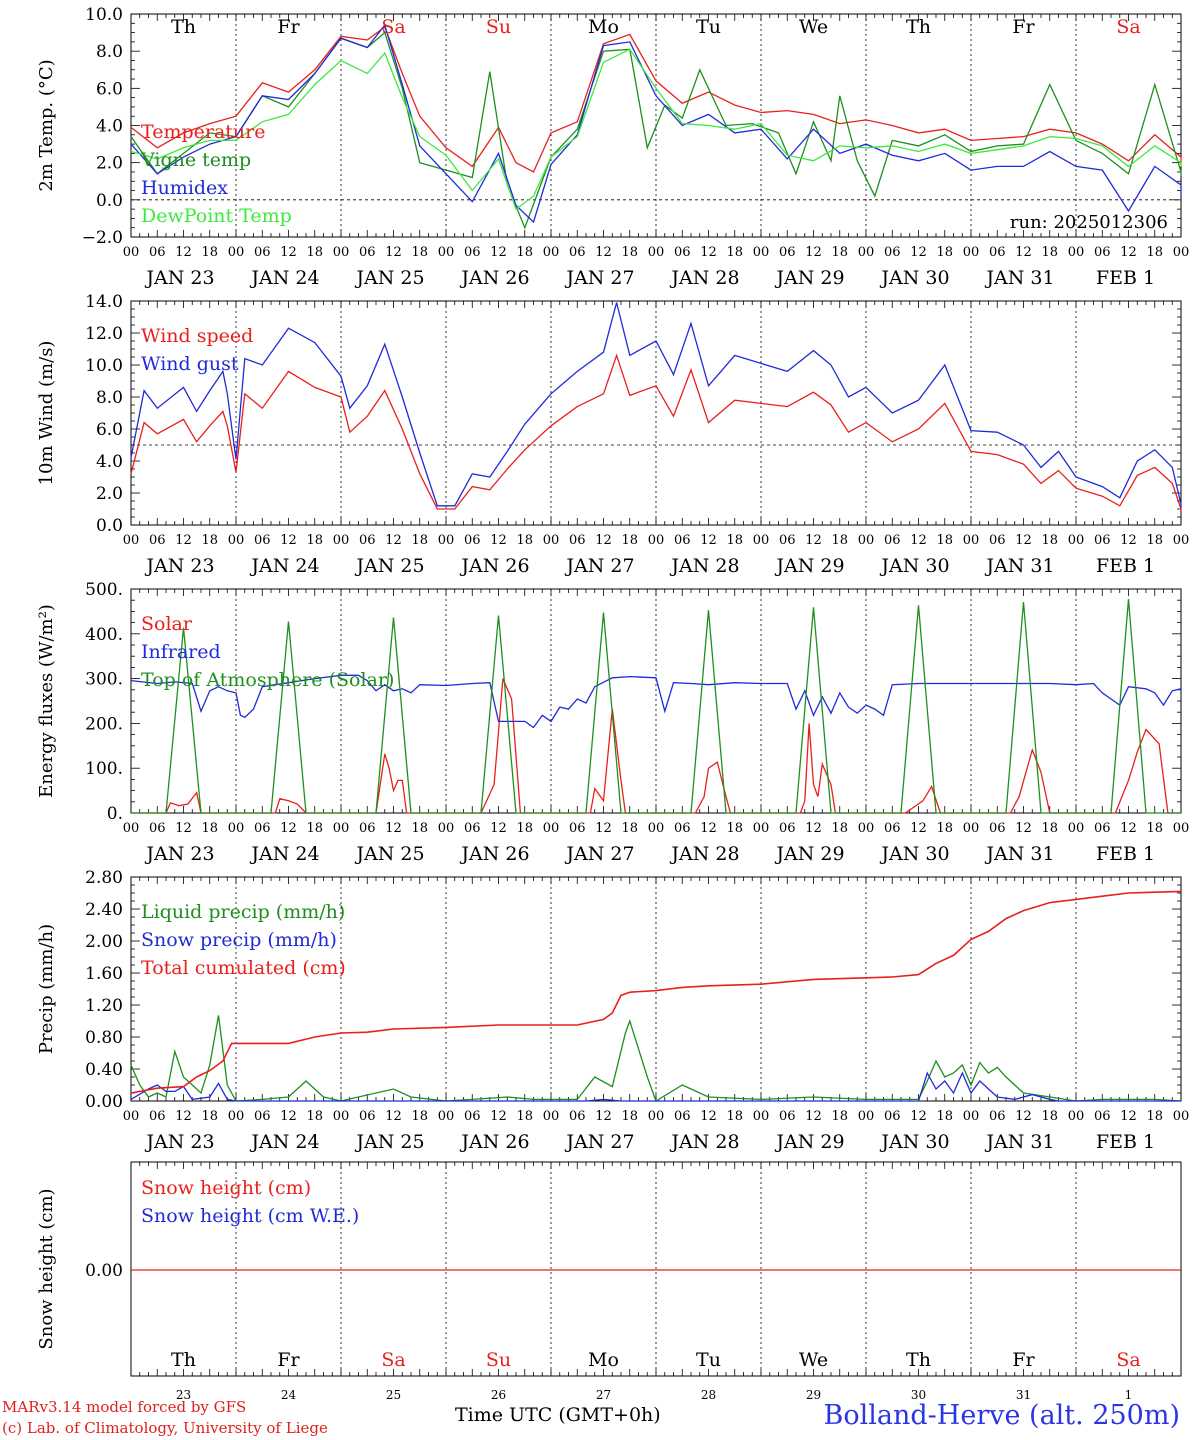 The image size is (1194, 1440). What do you see at coordinates (284, 278) in the screenshot?
I see `date-label: JAN 24` at bounding box center [284, 278].